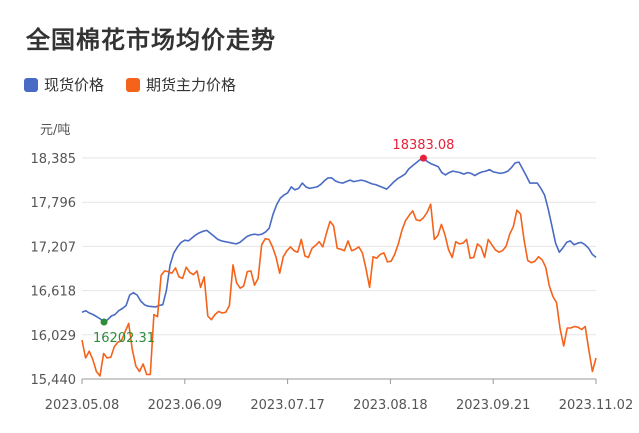  What do you see at coordinates (423, 145) in the screenshot?
I see `max-point-label: 18383.08` at bounding box center [423, 145].